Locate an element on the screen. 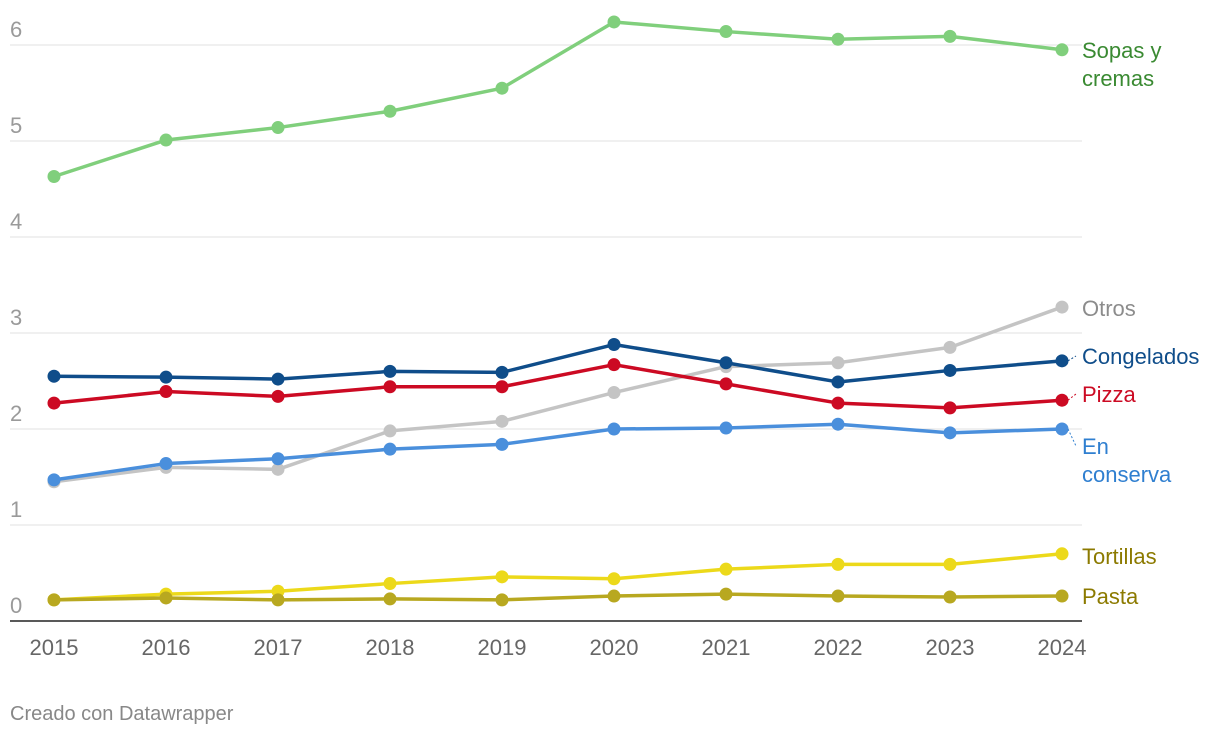 Image resolution: width=1220 pixels, height=738 pixels. series-label-line: conserva is located at coordinates (1127, 474).